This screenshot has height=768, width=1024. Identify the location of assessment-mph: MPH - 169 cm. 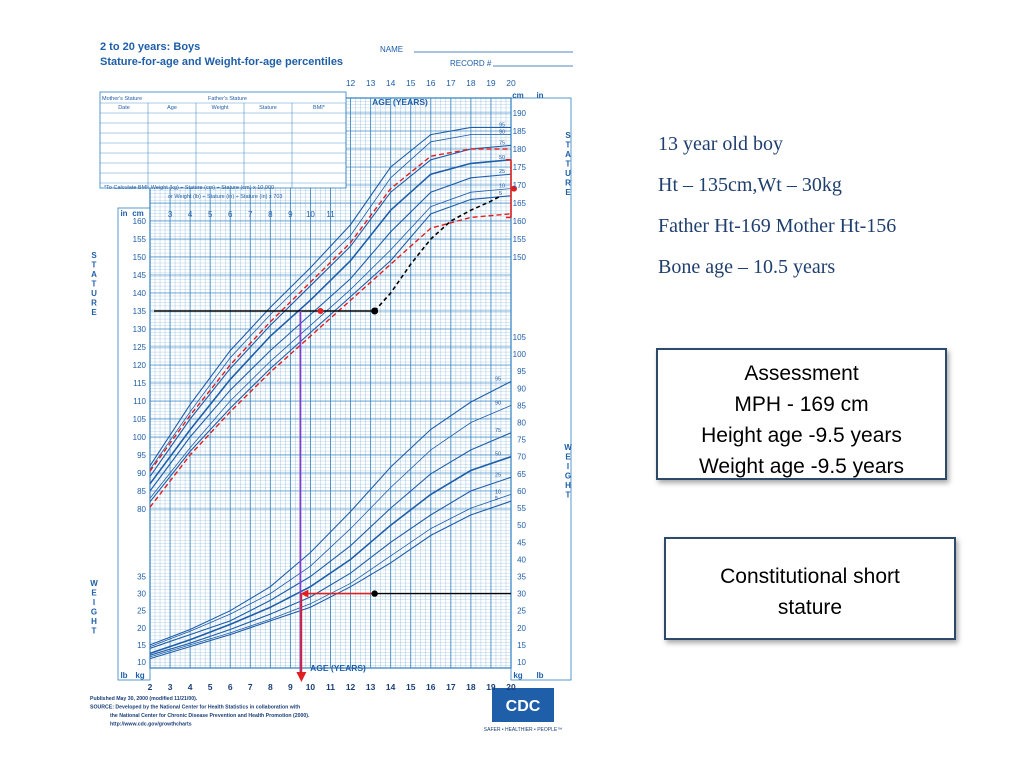
(801, 404).